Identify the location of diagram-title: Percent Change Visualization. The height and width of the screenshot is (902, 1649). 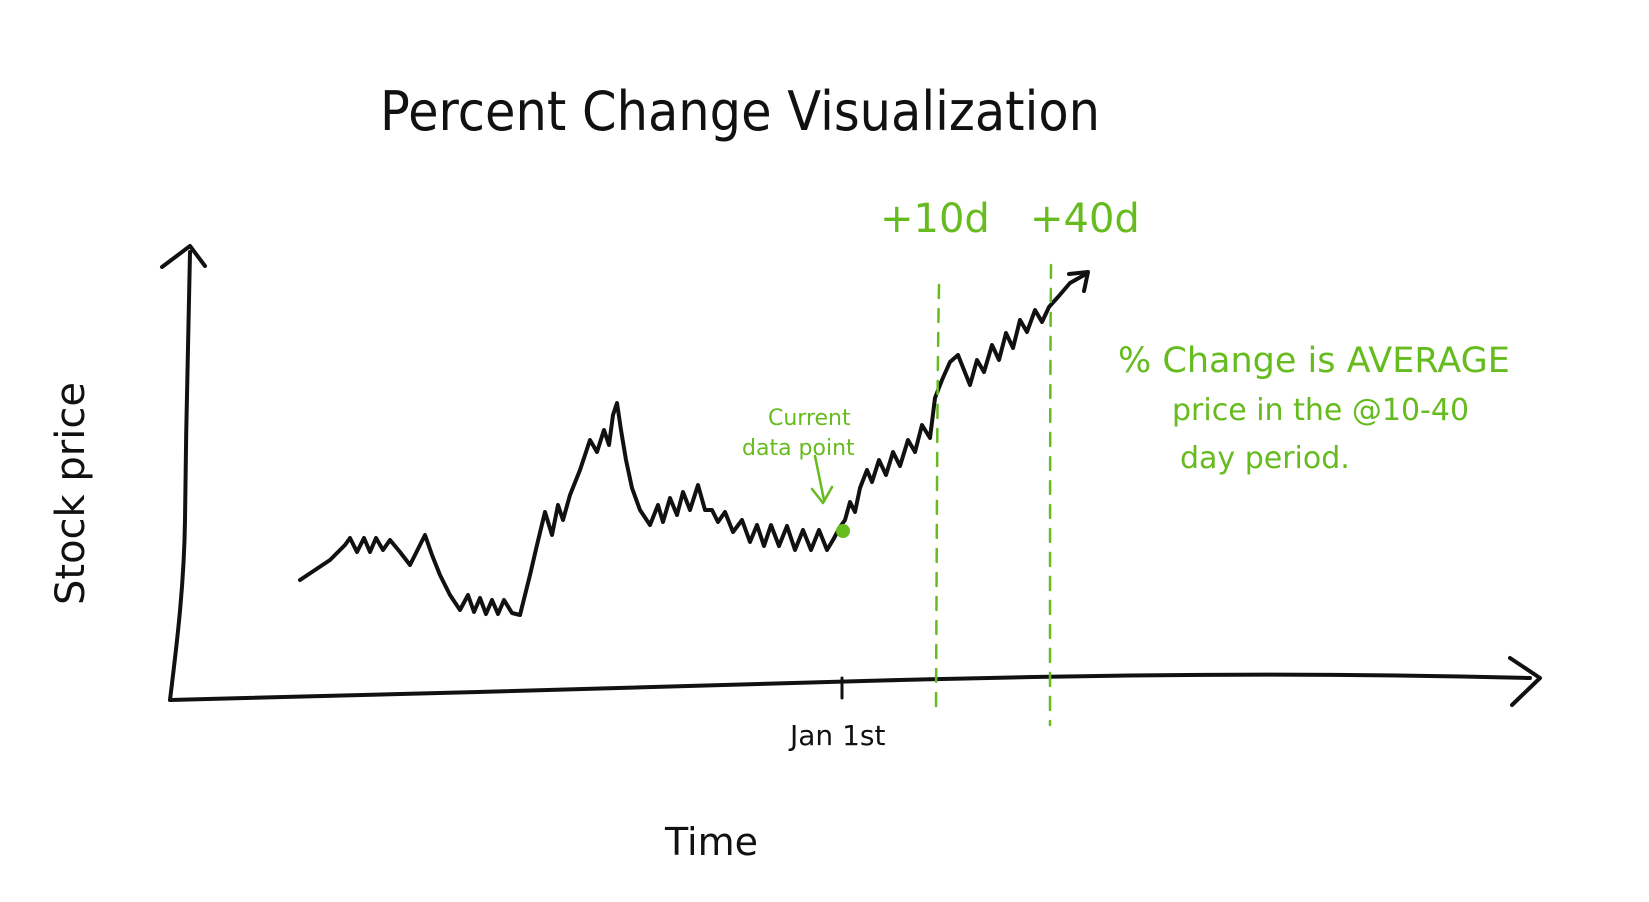
(740, 111).